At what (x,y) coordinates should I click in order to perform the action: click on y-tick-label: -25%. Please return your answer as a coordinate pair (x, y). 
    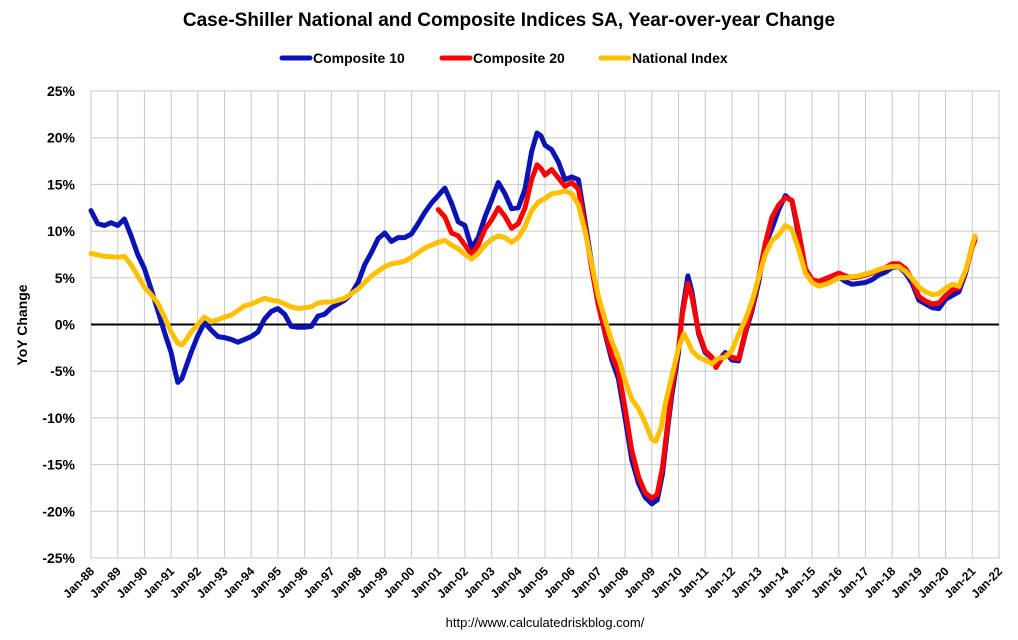
    Looking at the image, I should click on (58, 558).